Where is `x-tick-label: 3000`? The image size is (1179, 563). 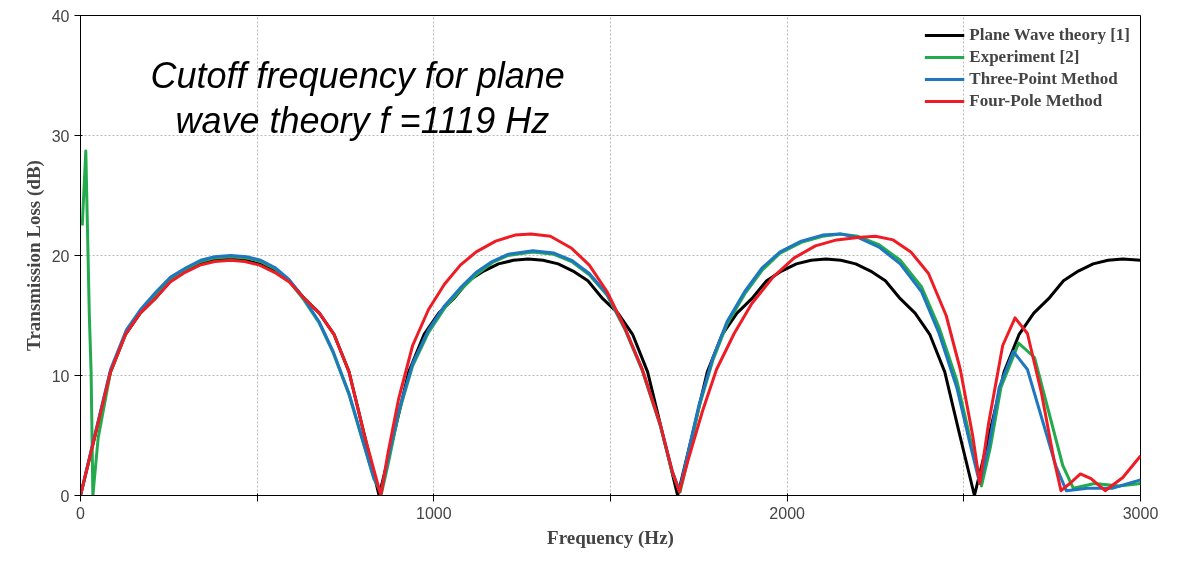 x-tick-label: 3000 is located at coordinates (1140, 513).